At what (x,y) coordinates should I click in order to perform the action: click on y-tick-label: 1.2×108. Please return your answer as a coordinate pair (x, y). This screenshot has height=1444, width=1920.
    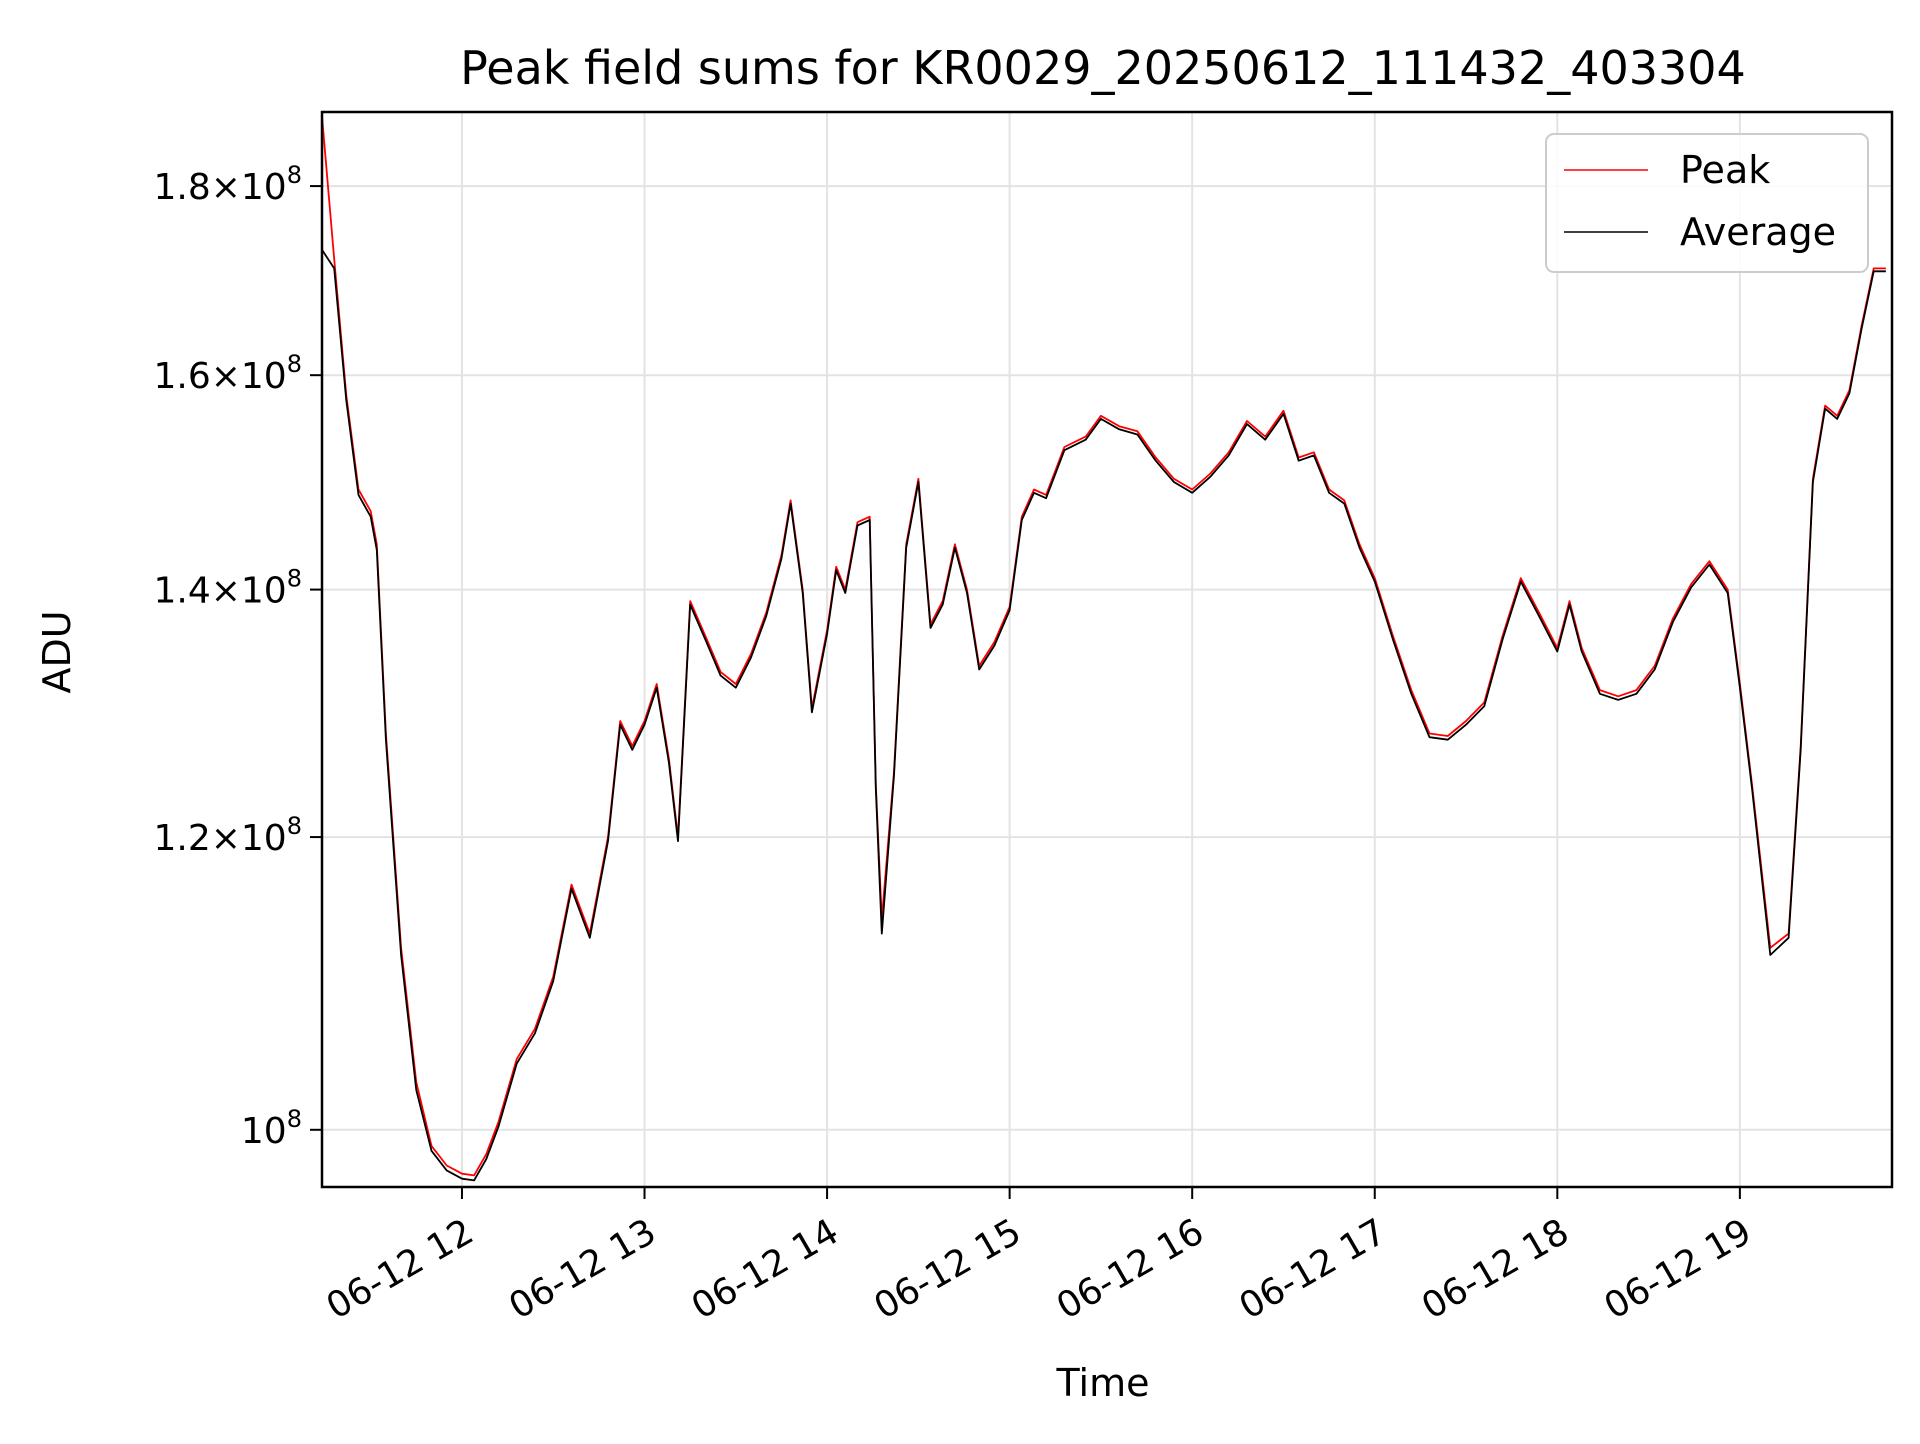
    Looking at the image, I should click on (227, 835).